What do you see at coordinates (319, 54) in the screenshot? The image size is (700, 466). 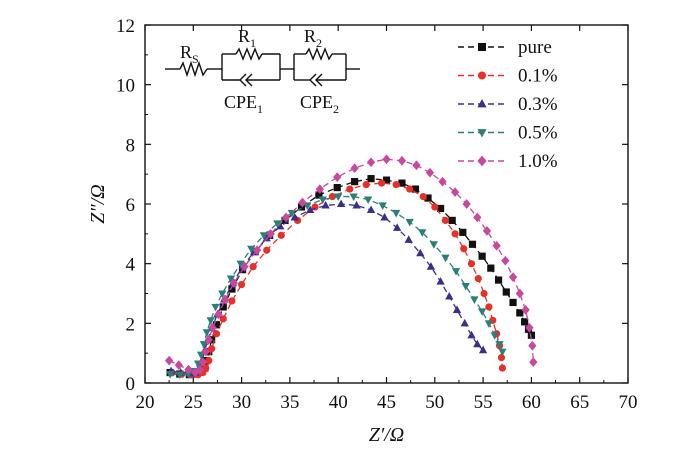 I see `resistor-r2-symbol` at bounding box center [319, 54].